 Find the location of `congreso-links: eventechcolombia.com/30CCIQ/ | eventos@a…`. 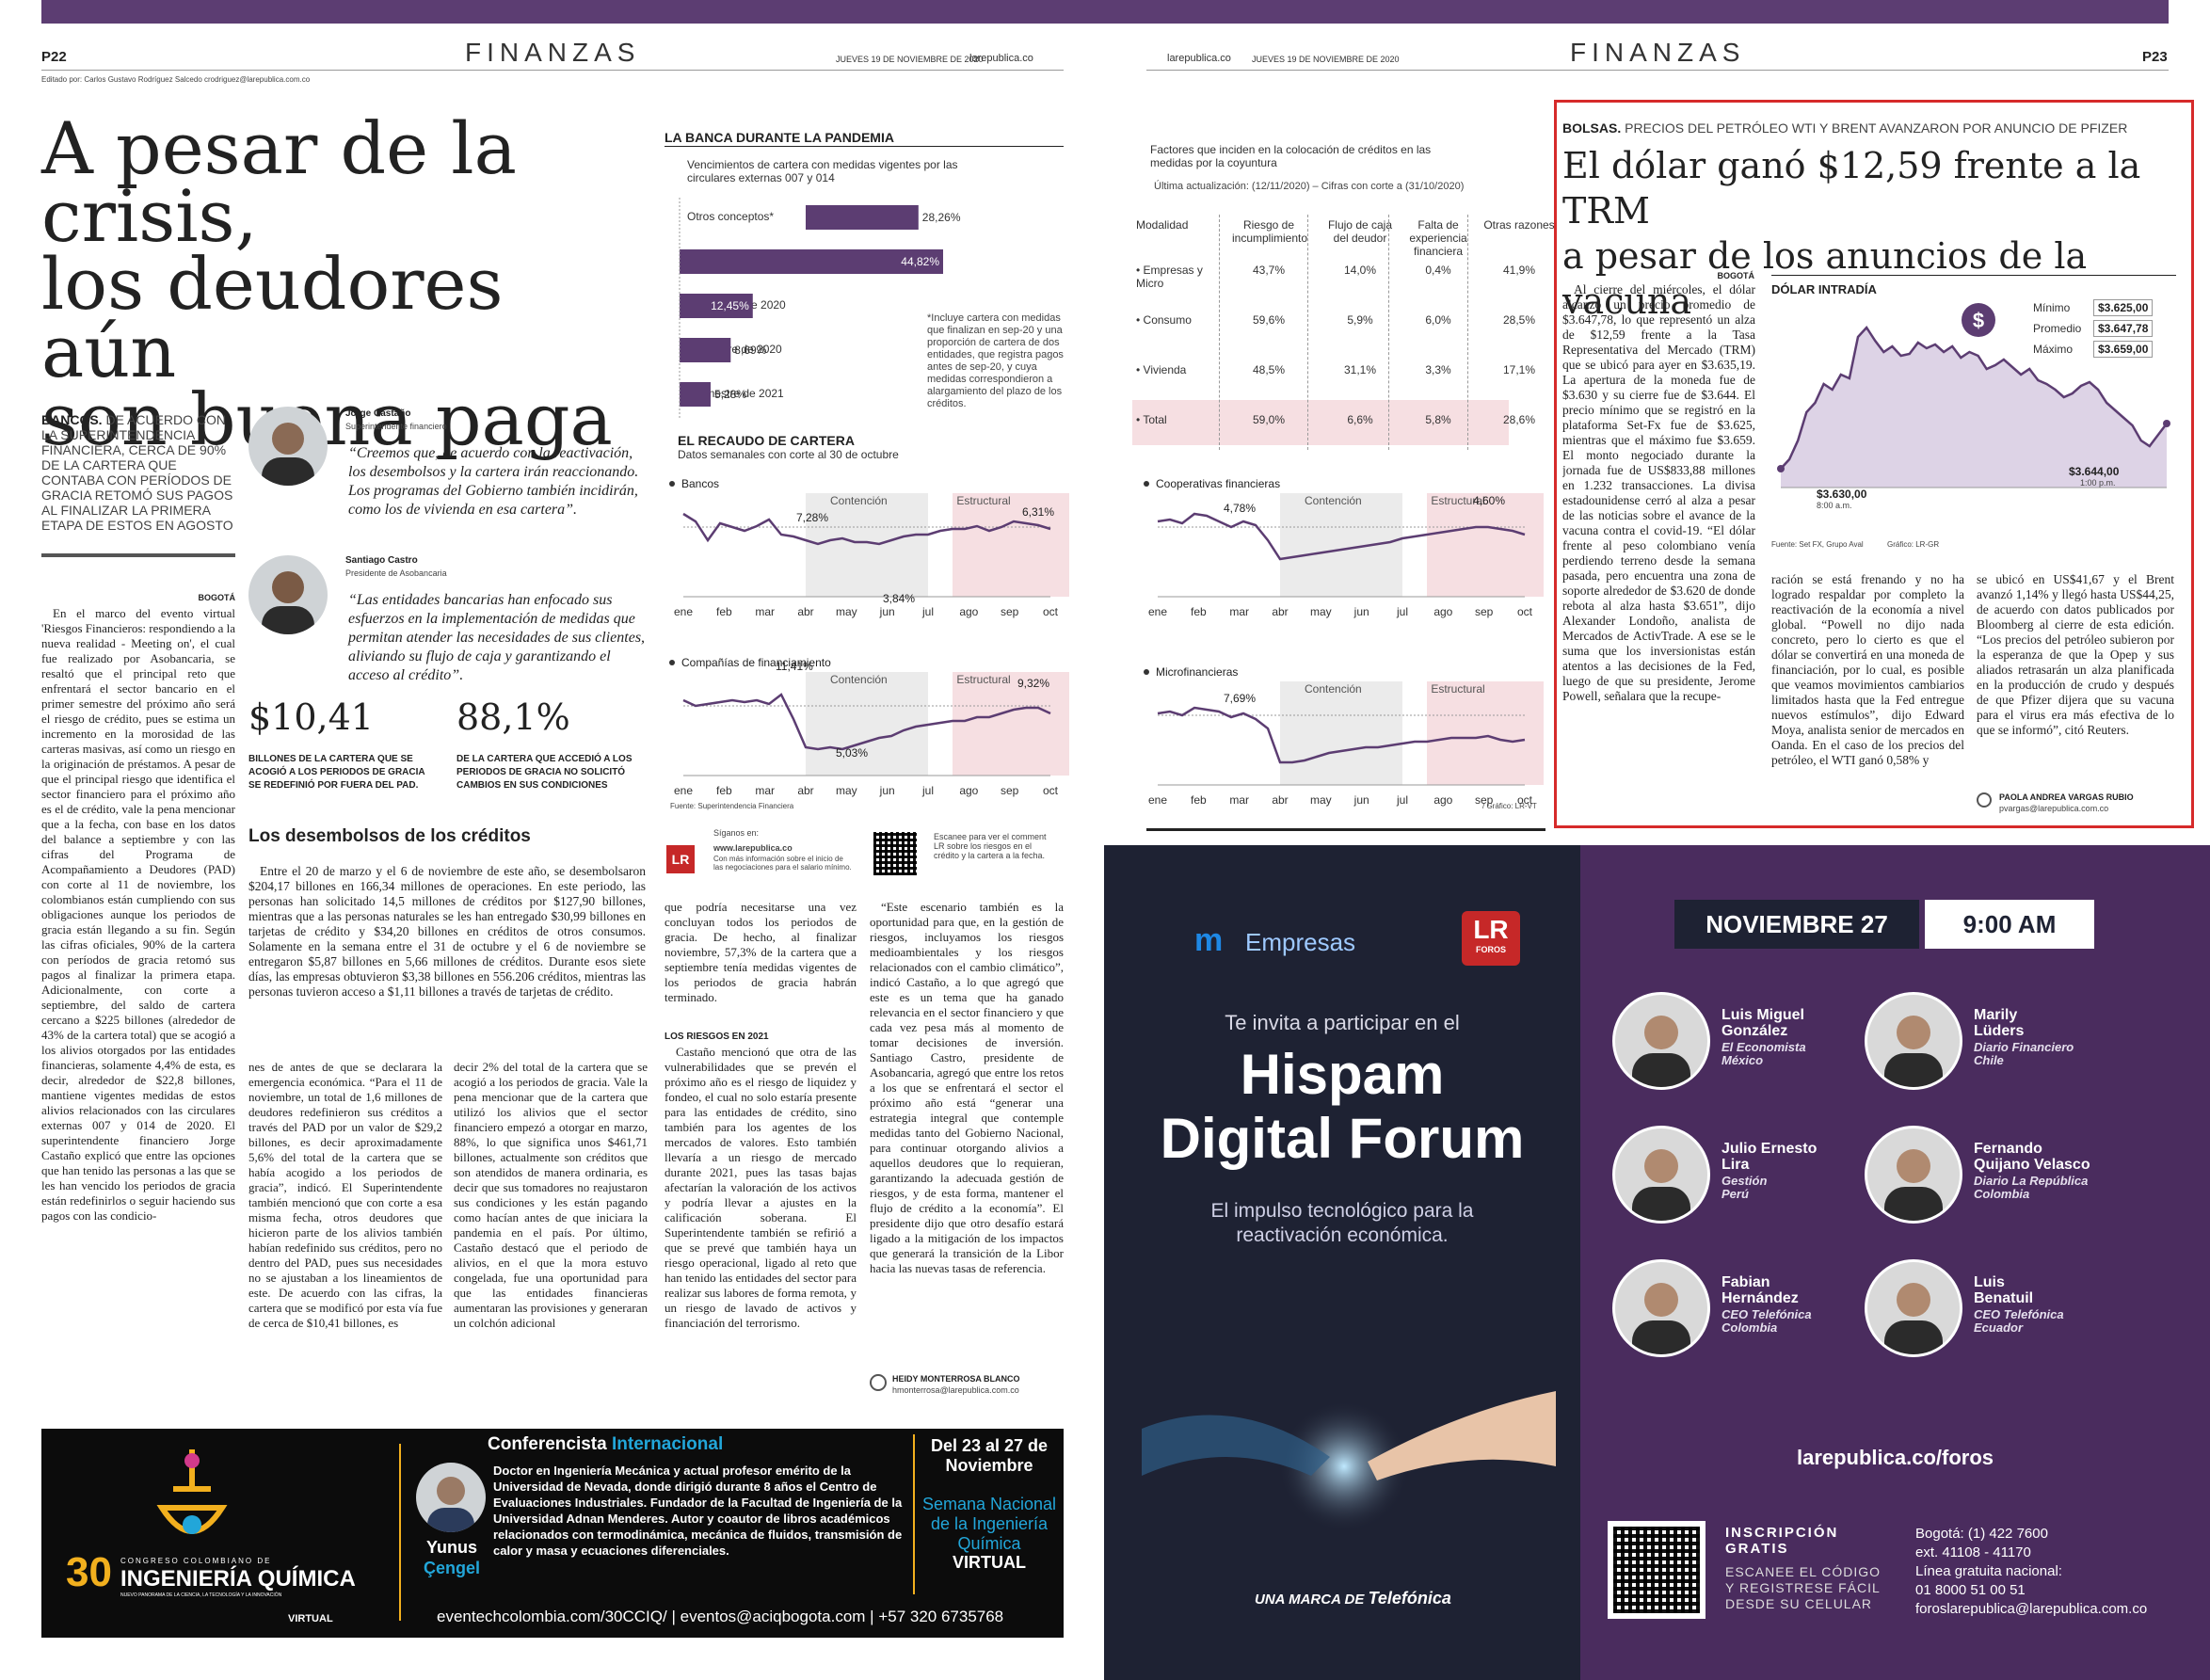

congreso-links: eventechcolombia.com/30CCIQ/ | eventos@a… is located at coordinates (720, 1616).